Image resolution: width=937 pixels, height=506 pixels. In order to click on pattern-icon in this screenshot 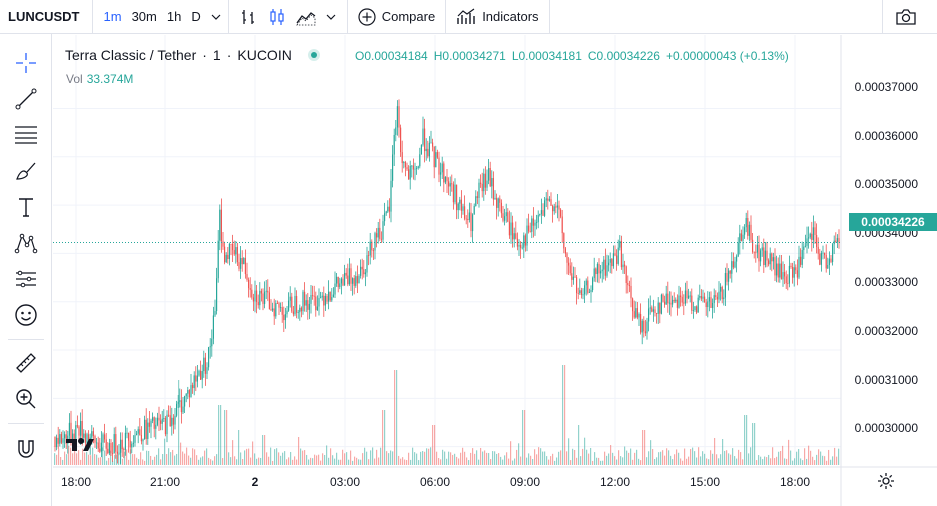, I will do `click(26, 243)`.